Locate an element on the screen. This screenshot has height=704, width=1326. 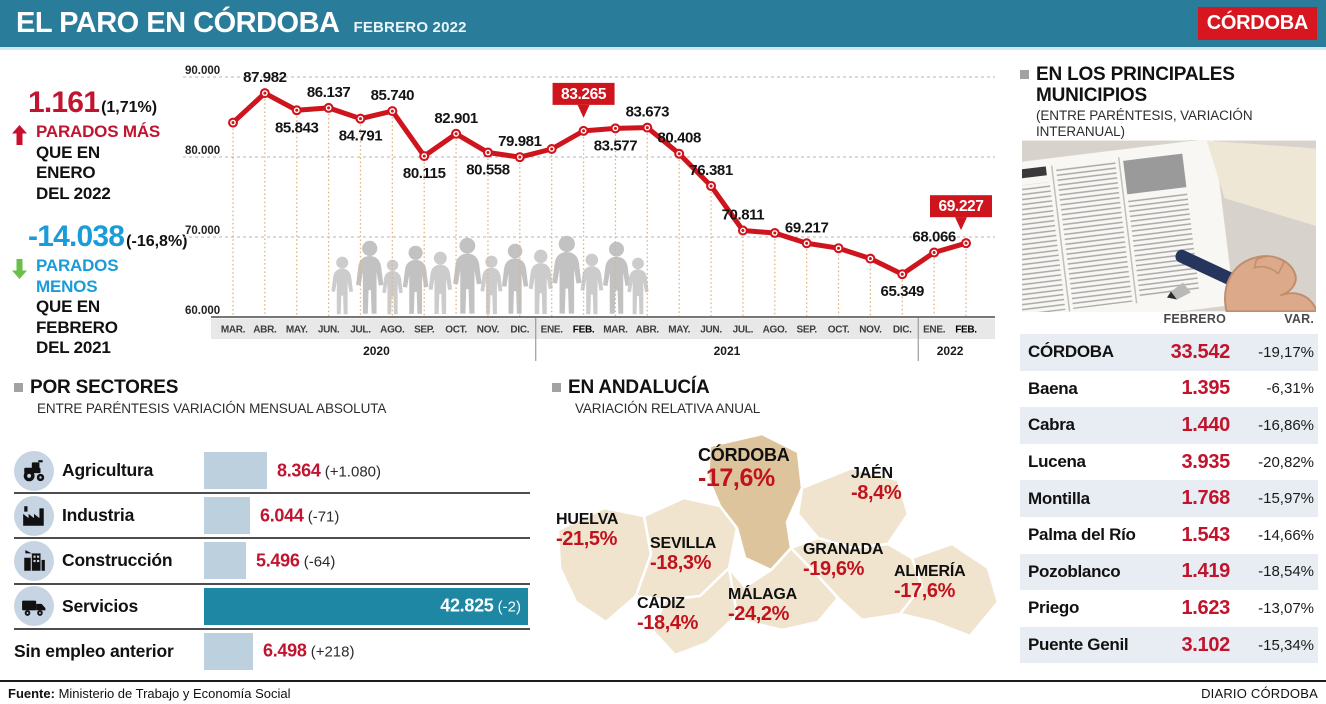
stat-number: 1.161 is located at coordinates (64, 102).